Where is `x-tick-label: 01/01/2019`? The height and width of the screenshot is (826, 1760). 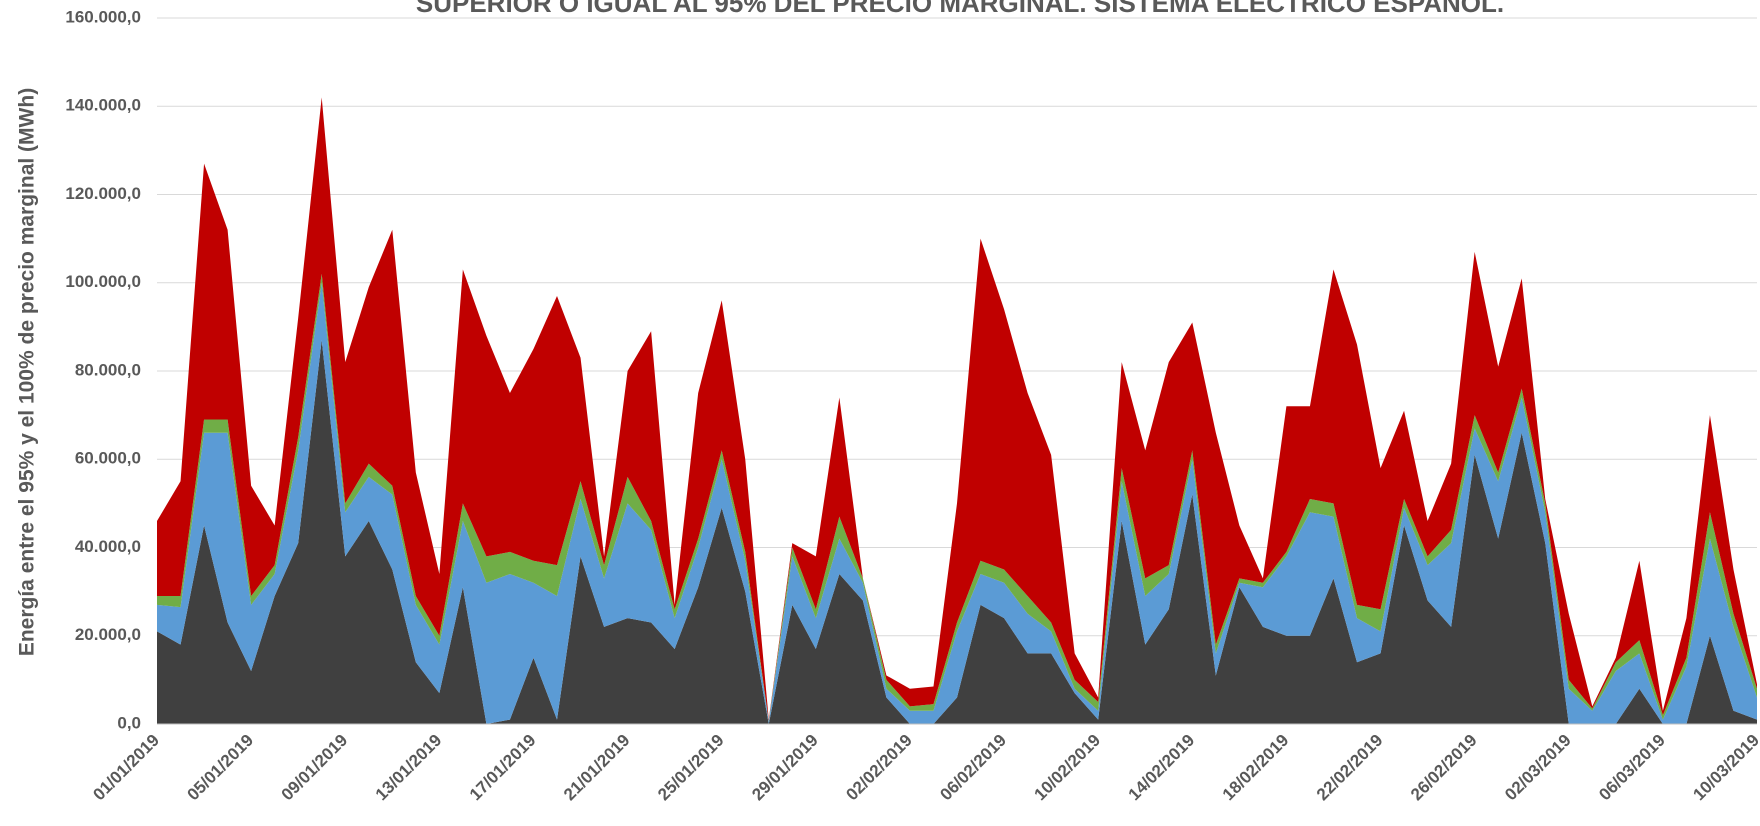 x-tick-label: 01/01/2019 is located at coordinates (126, 768).